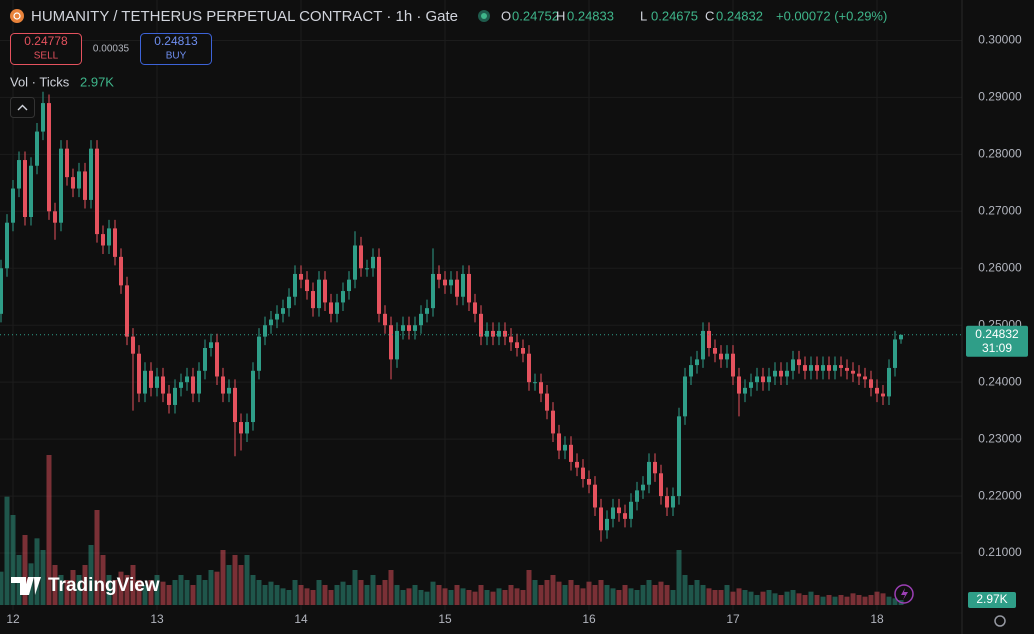  I want to click on buy-label: BUY, so click(176, 56).